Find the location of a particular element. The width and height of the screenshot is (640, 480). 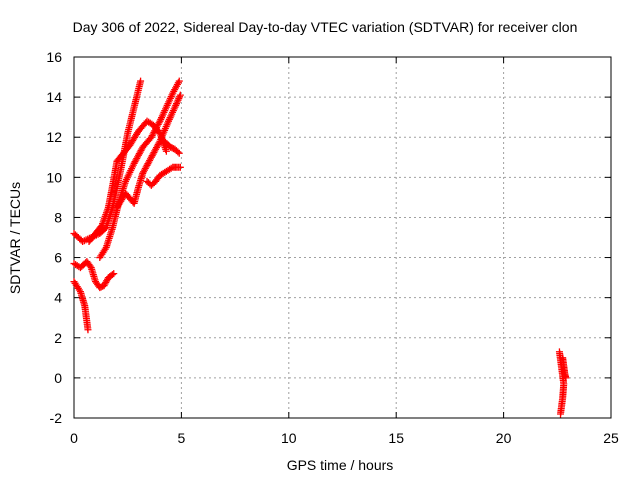

x-tick-label: 25 is located at coordinates (611, 438).